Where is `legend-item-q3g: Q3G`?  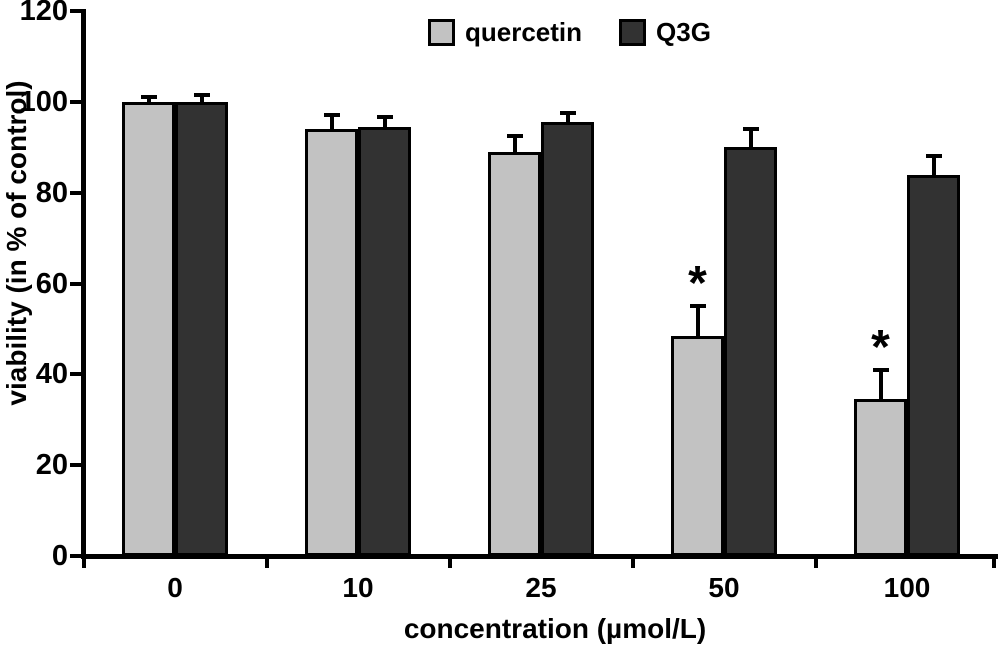 legend-item-q3g: Q3G is located at coordinates (665, 32).